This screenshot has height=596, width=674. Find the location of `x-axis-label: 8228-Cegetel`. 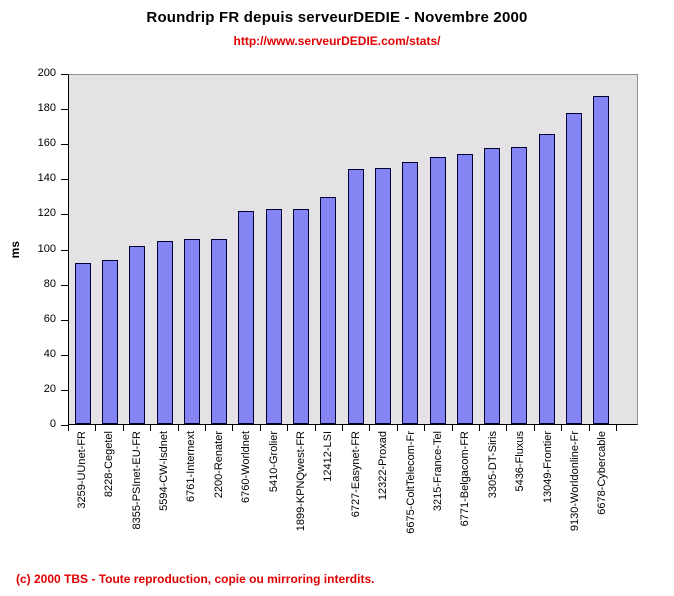

x-axis-label: 8228-Cegetel is located at coordinates (109, 464).